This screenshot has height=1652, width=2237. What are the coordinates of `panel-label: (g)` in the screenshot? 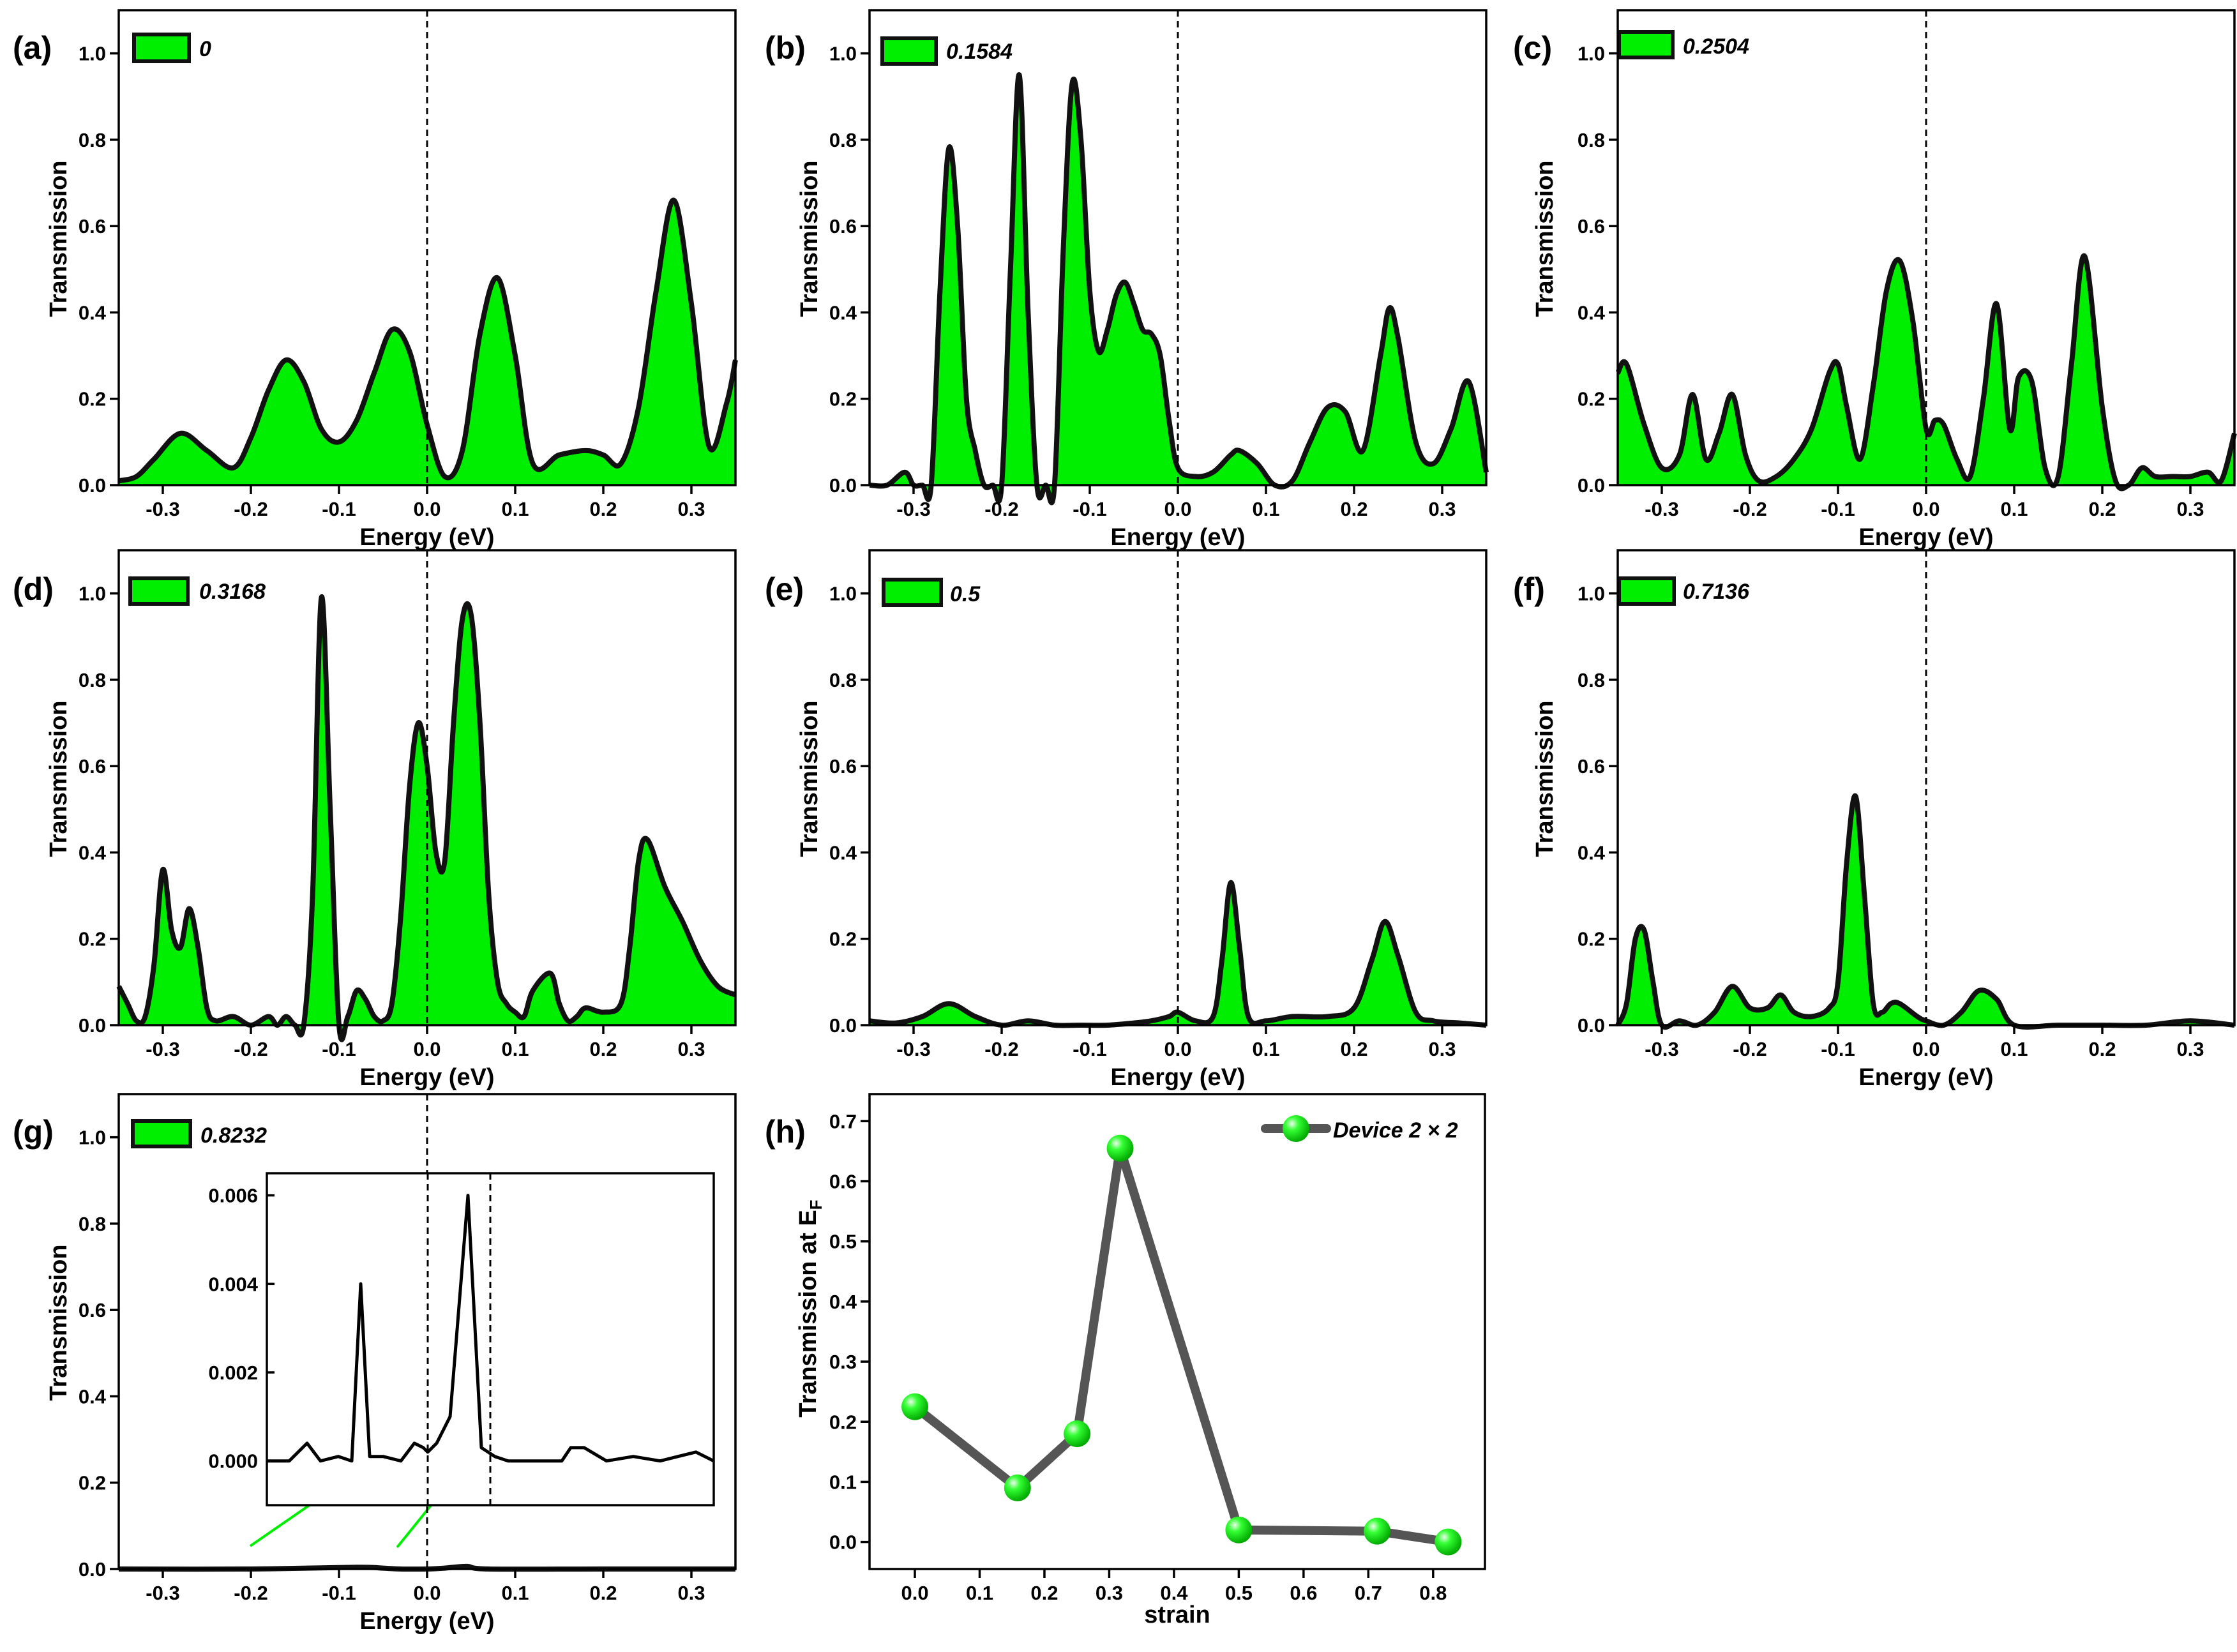 It's located at (33, 1132).